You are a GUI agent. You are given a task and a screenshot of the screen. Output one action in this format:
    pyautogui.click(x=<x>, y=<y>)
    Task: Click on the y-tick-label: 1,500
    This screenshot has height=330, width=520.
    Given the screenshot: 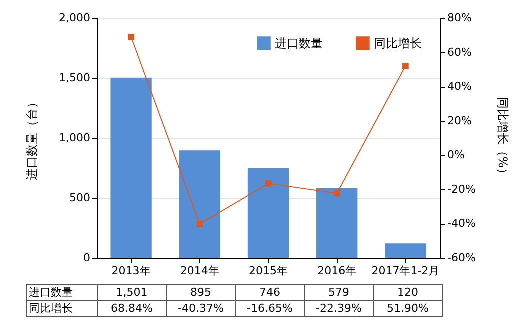 What is the action you would take?
    pyautogui.click(x=74, y=78)
    